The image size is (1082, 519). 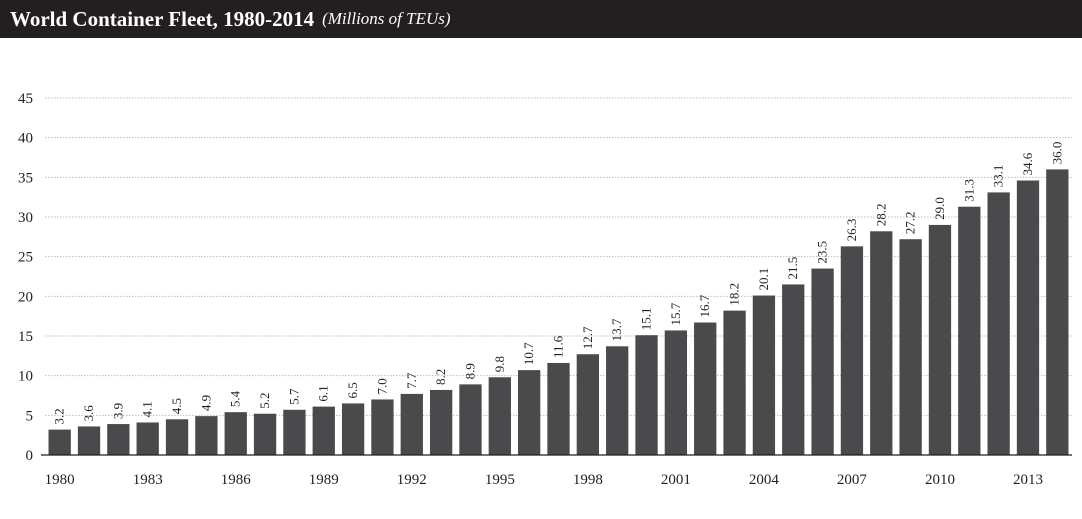 I want to click on x-tick-label: 1986, so click(x=236, y=480).